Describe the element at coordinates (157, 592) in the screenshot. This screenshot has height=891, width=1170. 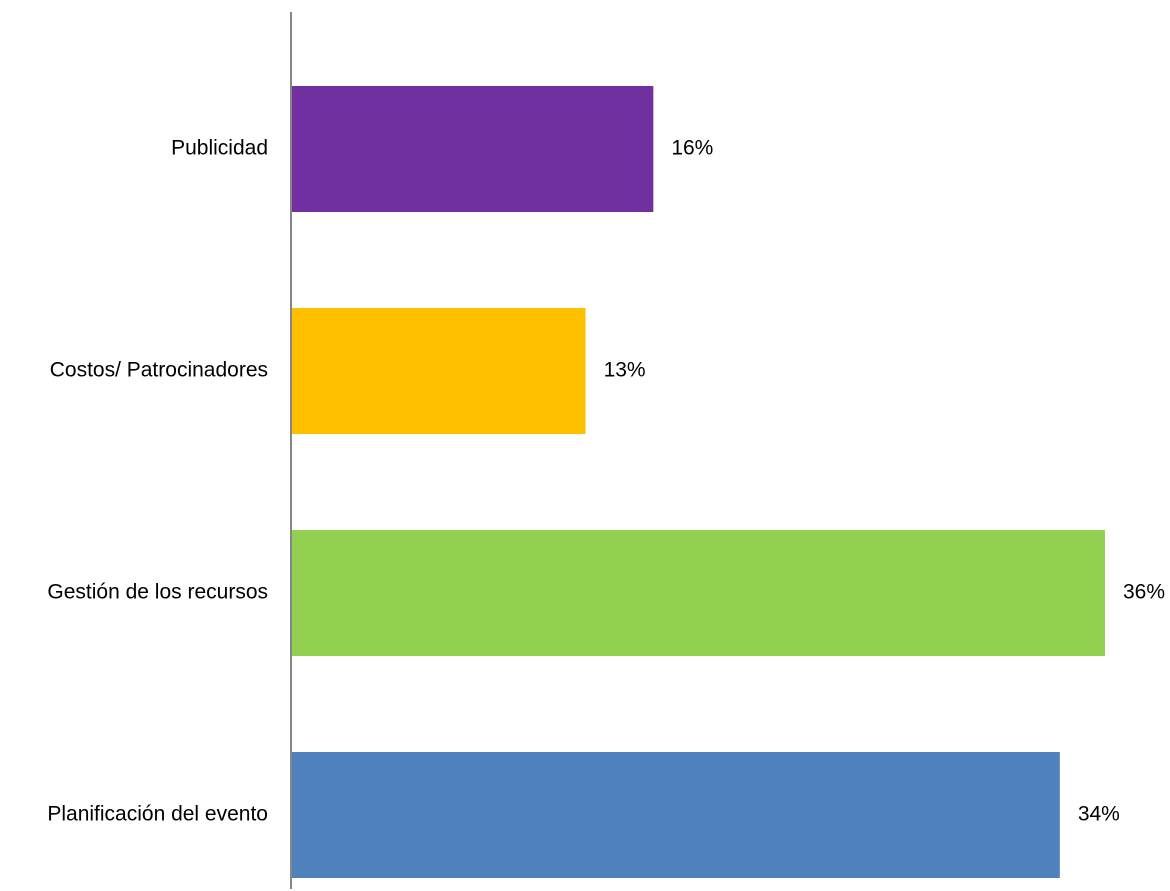
I see `category-label: Gestión de los recursos` at that location.